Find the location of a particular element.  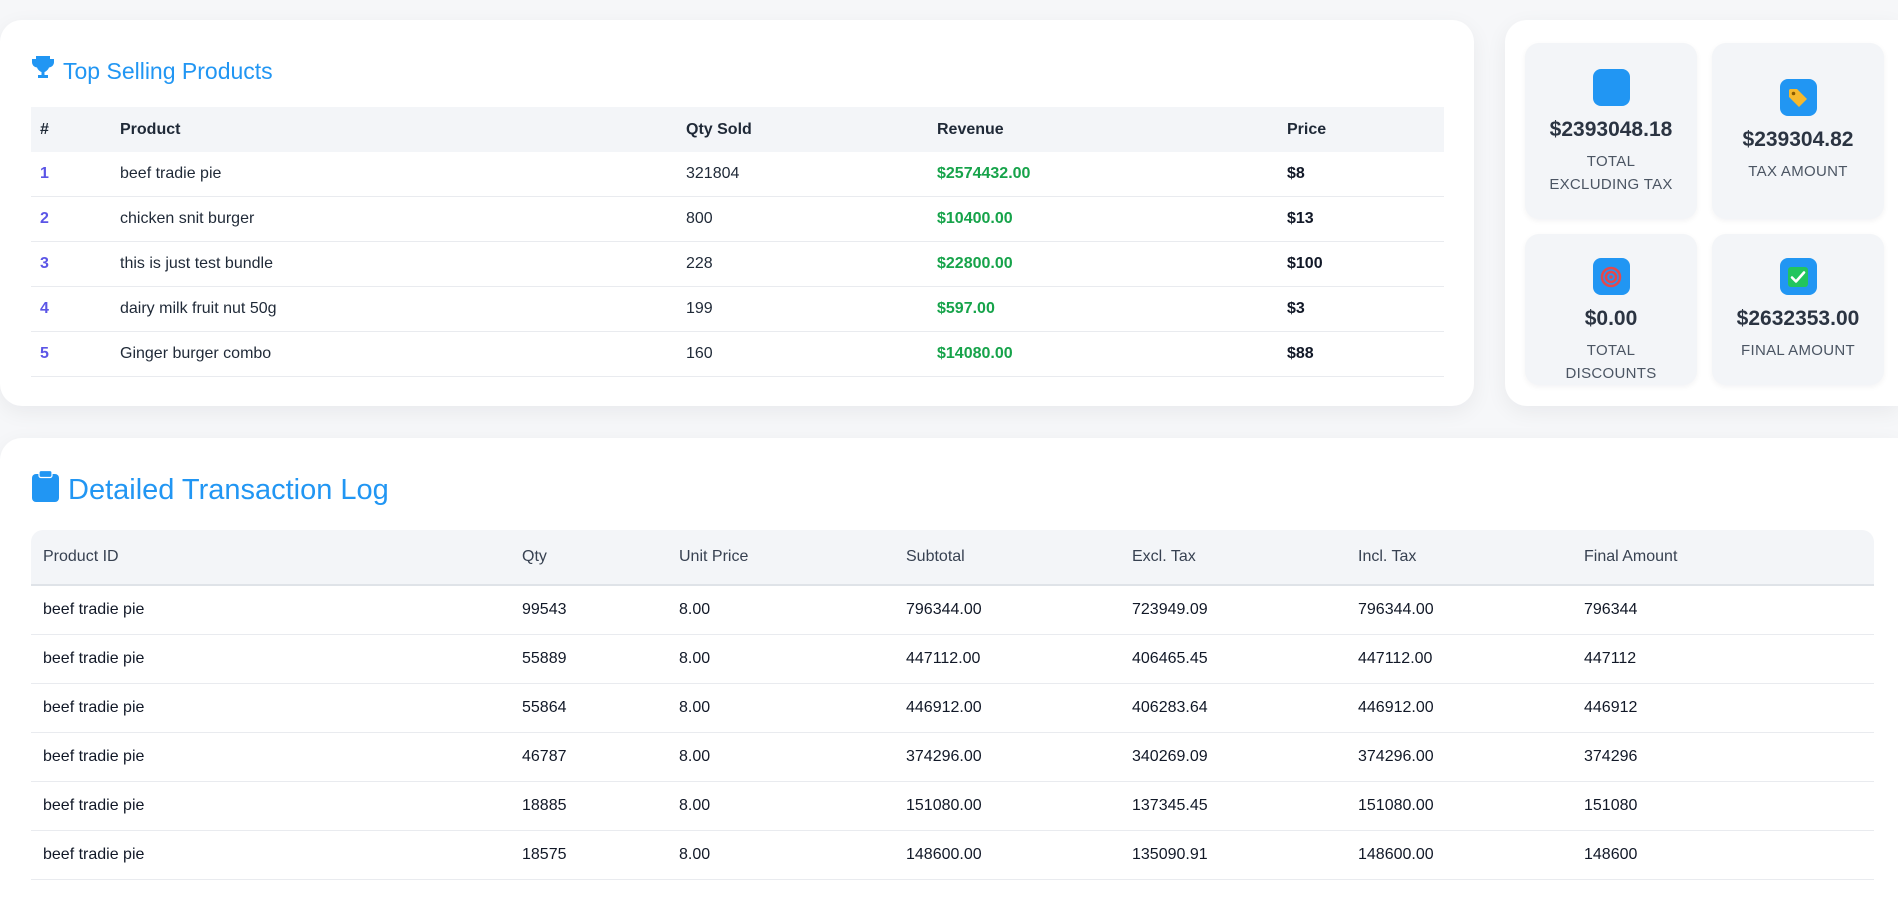

target-icon is located at coordinates (1611, 276).